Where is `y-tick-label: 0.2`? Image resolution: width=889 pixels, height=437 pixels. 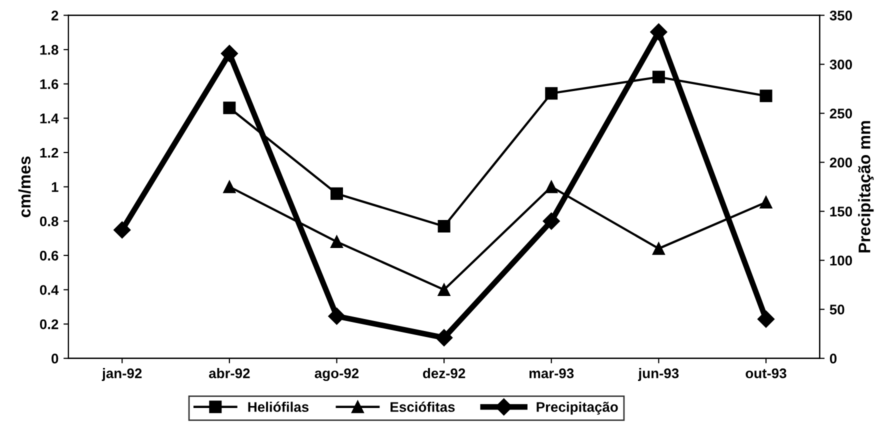 y-tick-label: 0.2 is located at coordinates (49, 324).